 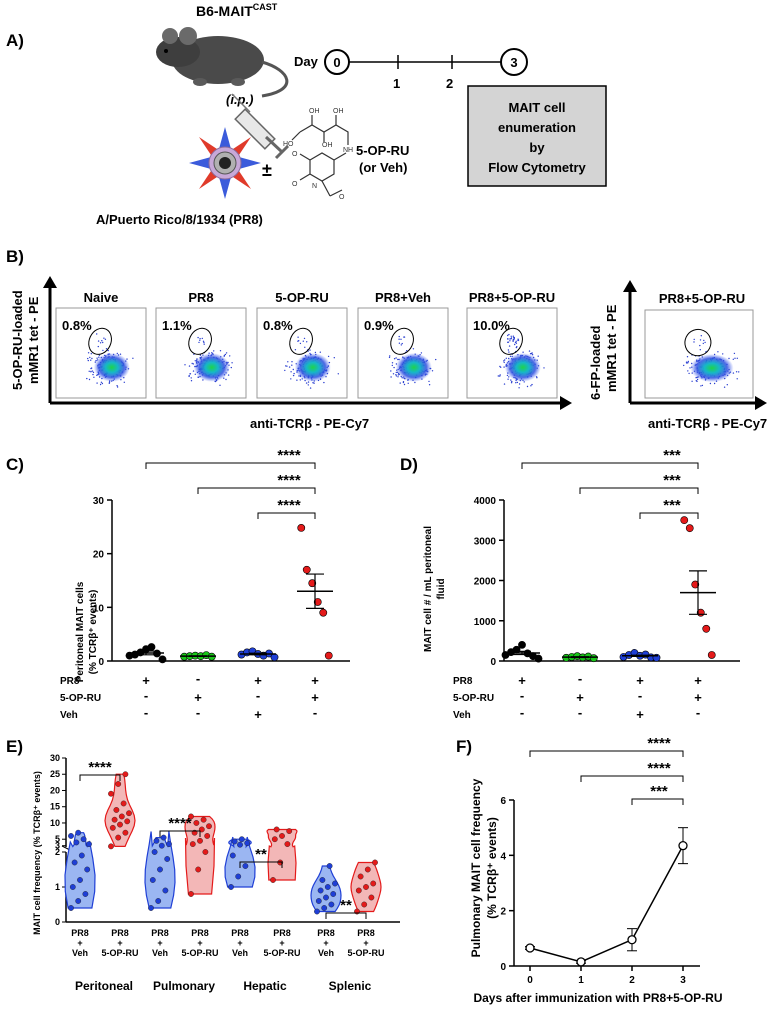 What do you see at coordinates (464, 746) in the screenshot?
I see `panel-f-letter: F)` at bounding box center [464, 746].